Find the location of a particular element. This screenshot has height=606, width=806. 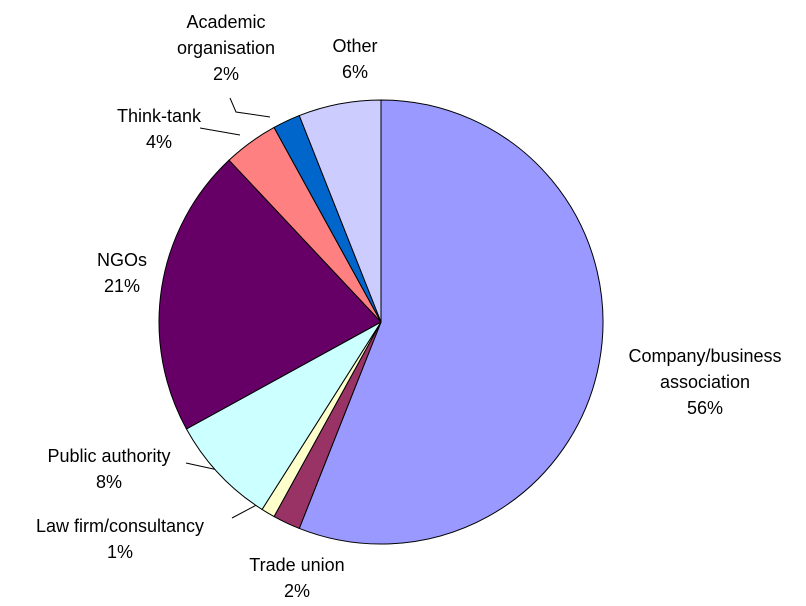

category-label: Law firm/consultancy is located at coordinates (120, 526).